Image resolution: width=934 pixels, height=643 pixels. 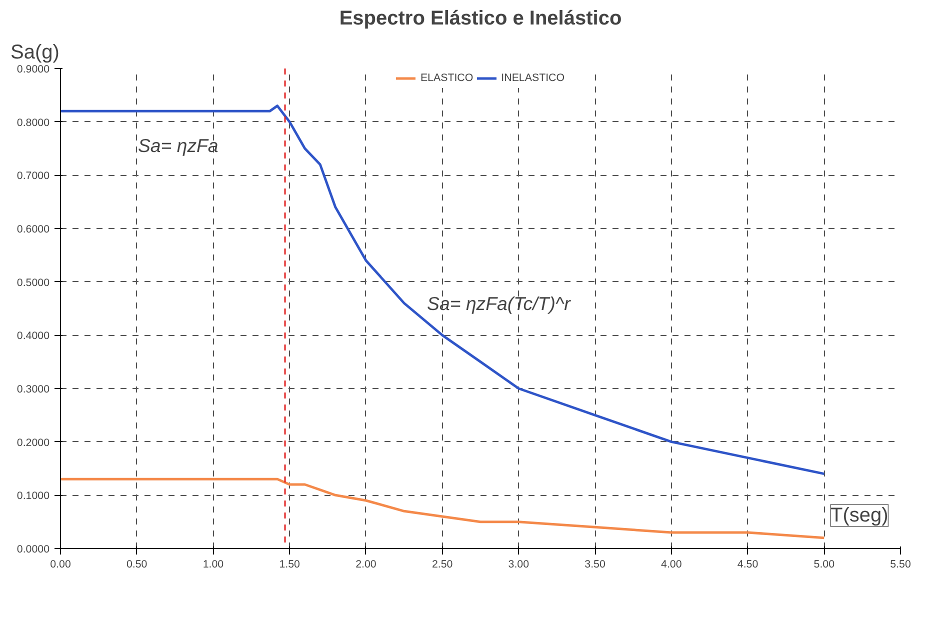 What do you see at coordinates (499, 303) in the screenshot?
I see `annotation: Sa= ηzFa(Tc/T)^r` at bounding box center [499, 303].